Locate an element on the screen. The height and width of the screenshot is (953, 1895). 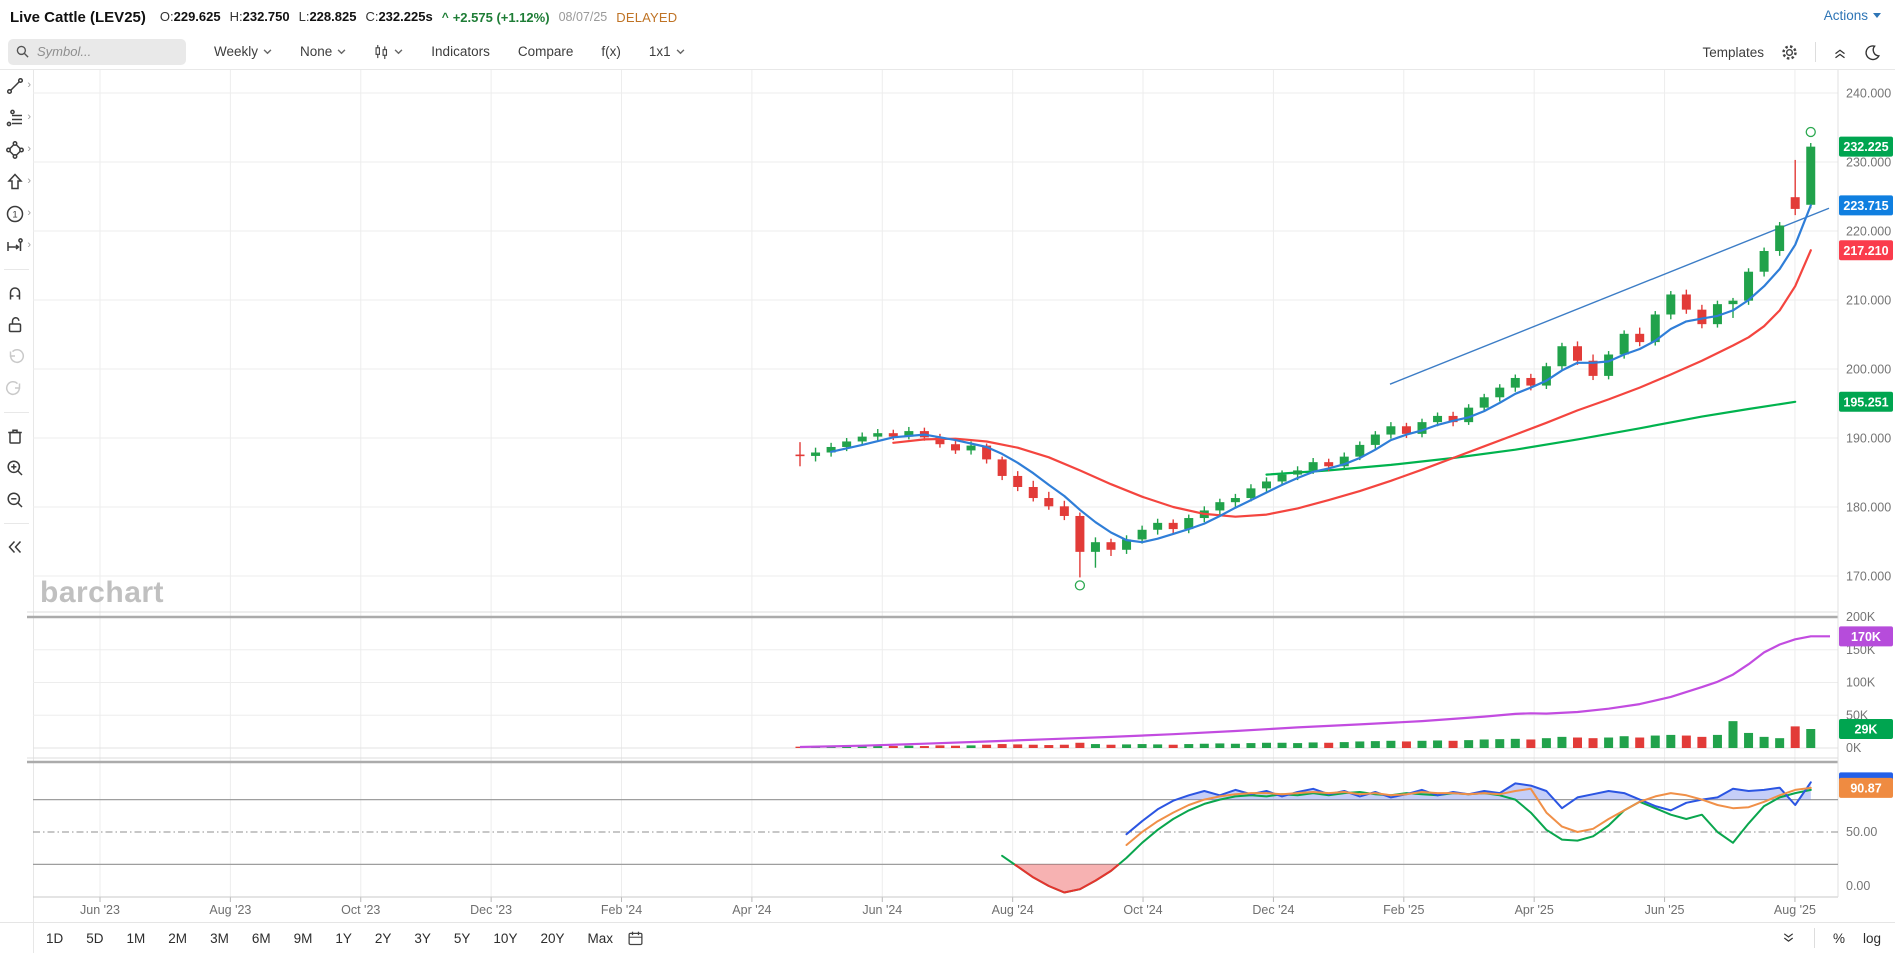
ohlc-segment: H:232.750 is located at coordinates (259, 16).